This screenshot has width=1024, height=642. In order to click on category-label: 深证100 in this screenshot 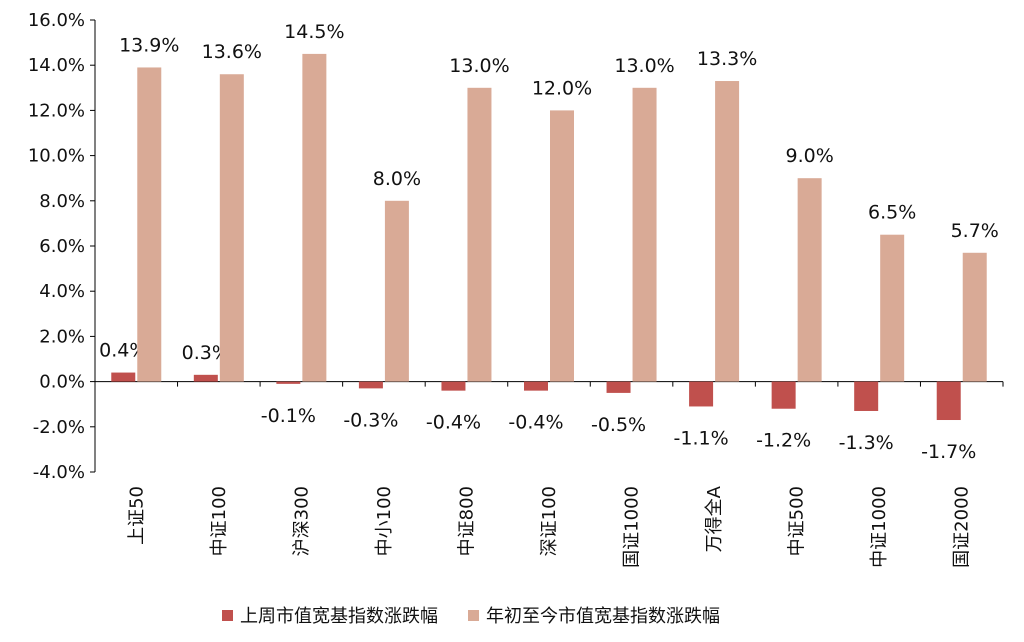, I will do `click(549, 521)`.